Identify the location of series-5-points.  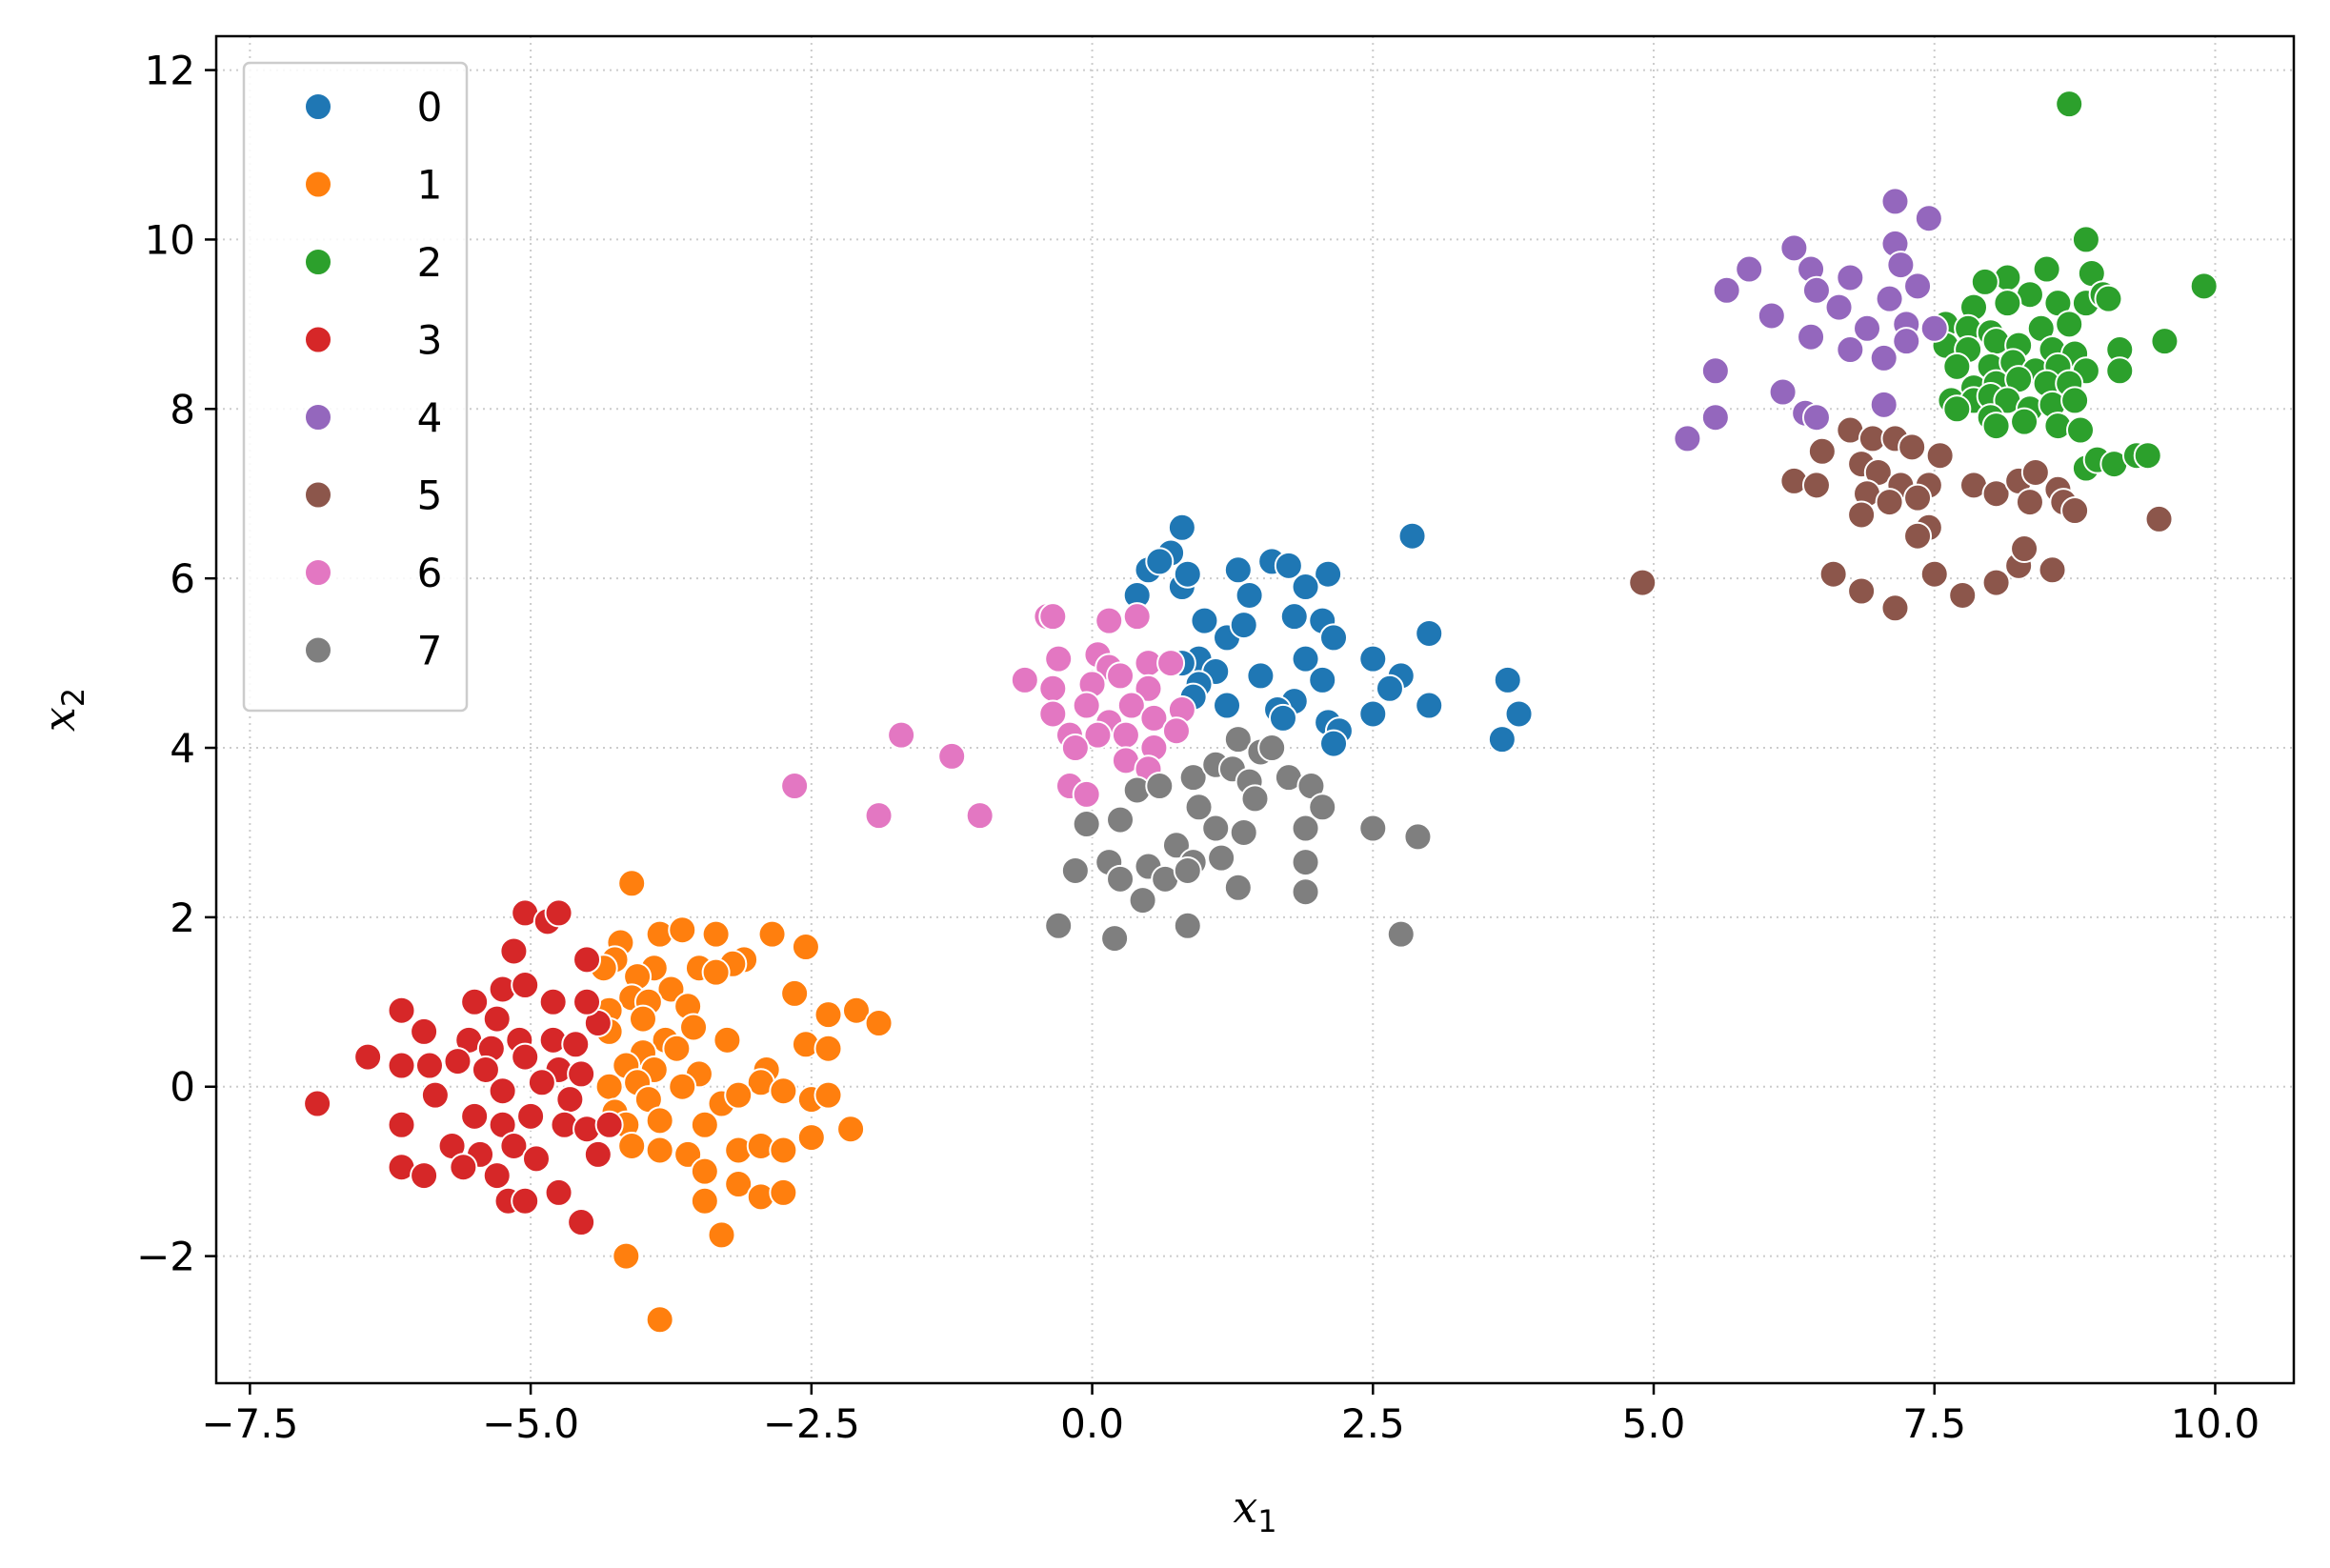
(1901, 519).